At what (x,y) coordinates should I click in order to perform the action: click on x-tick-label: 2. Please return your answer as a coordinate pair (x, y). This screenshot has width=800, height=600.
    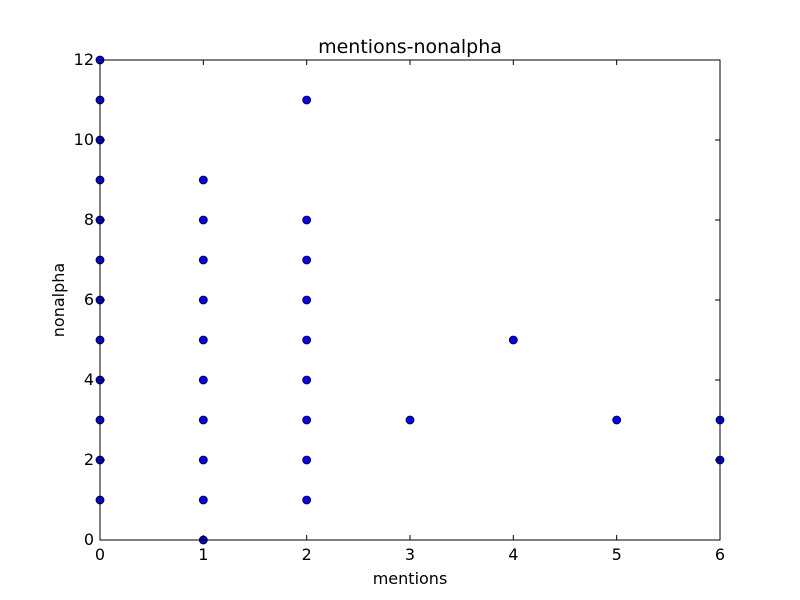
    Looking at the image, I should click on (307, 554).